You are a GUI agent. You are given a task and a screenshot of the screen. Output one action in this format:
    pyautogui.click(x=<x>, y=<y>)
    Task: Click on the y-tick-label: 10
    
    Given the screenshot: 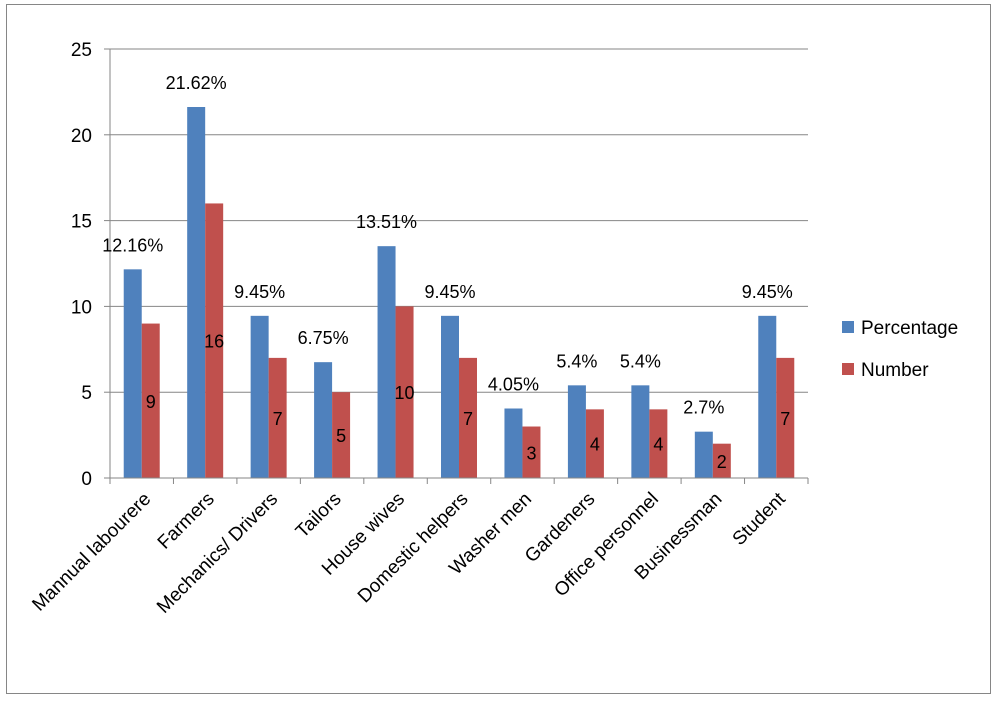 What is the action you would take?
    pyautogui.click(x=81, y=307)
    